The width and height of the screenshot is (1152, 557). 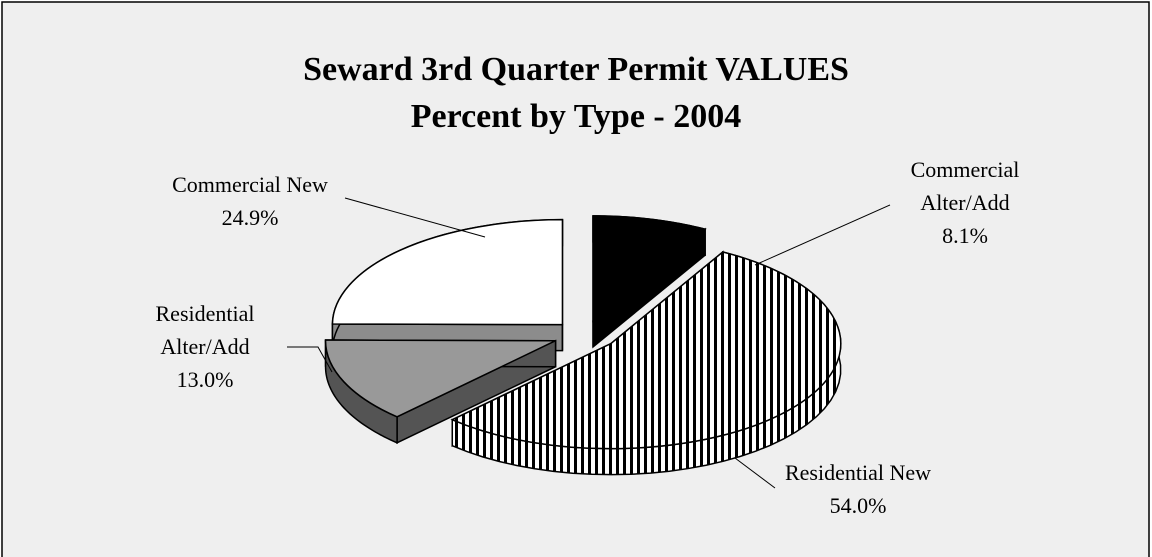 What do you see at coordinates (205, 379) in the screenshot?
I see `value-label: 13.0%` at bounding box center [205, 379].